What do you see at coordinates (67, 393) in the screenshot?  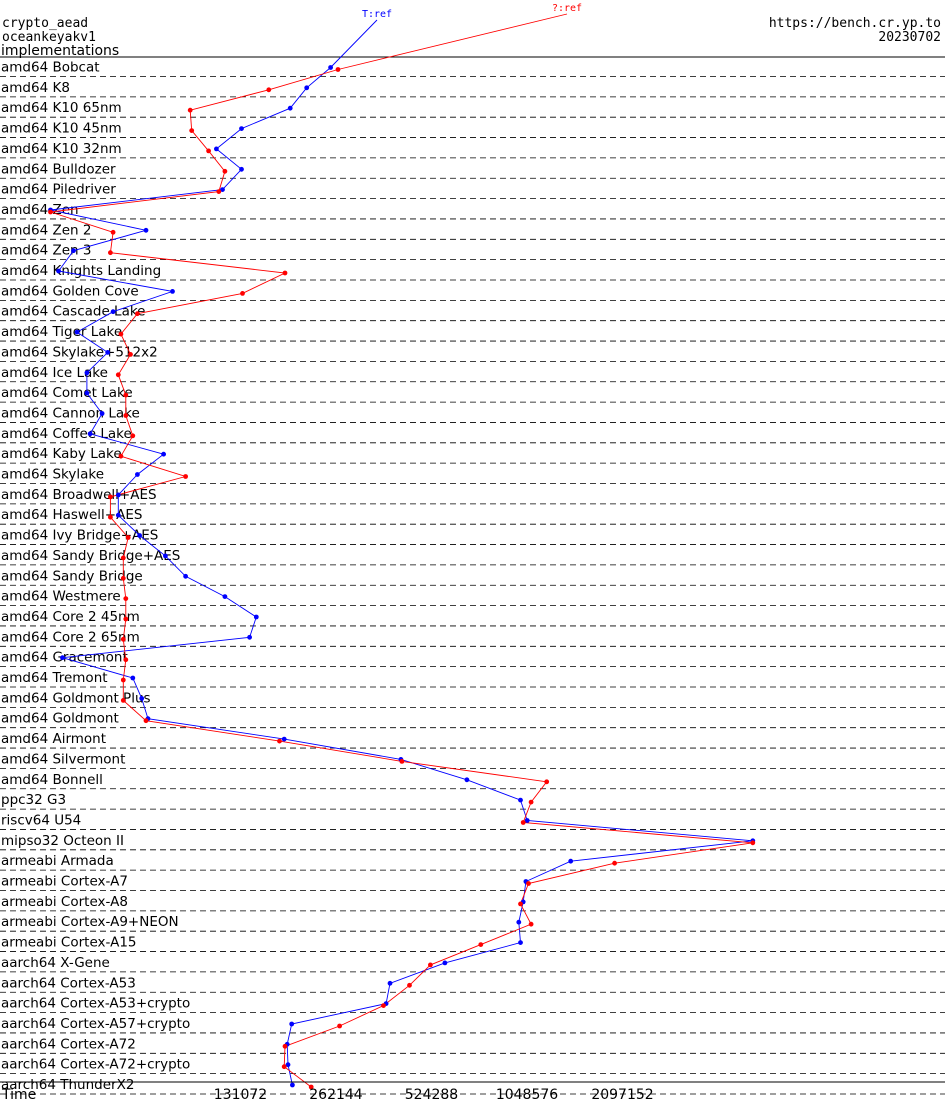 I see `platform-label: amd64 Comet Lake` at bounding box center [67, 393].